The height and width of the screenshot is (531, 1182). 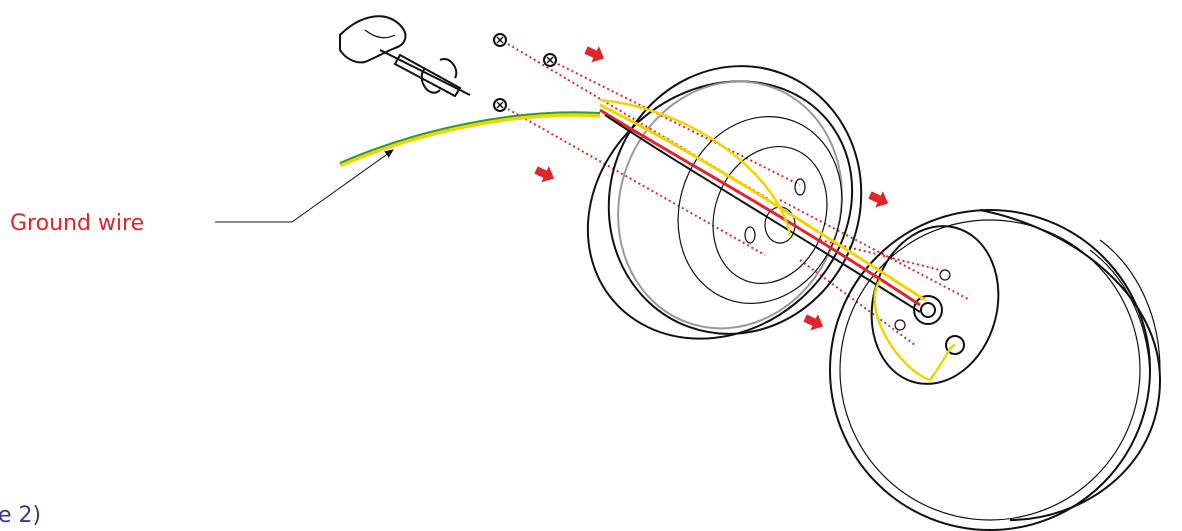 What do you see at coordinates (77, 223) in the screenshot?
I see `ground-wire-label: Ground wire` at bounding box center [77, 223].